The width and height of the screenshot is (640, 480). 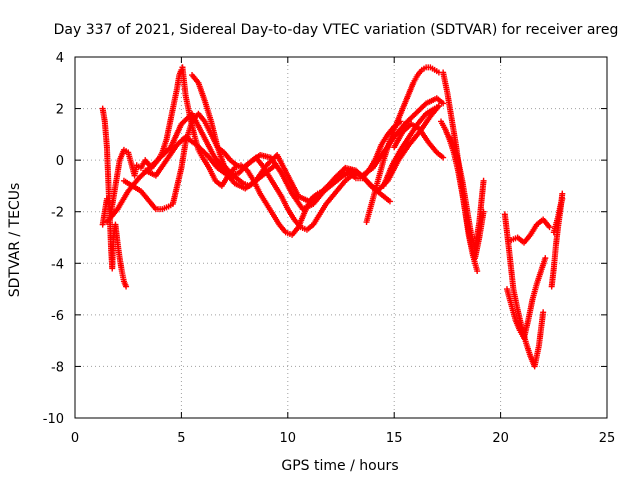 I want to click on x-tick-label: 25, so click(x=607, y=438).